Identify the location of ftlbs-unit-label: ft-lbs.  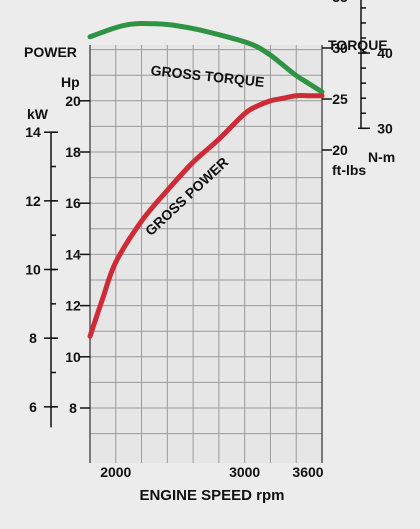
(349, 170).